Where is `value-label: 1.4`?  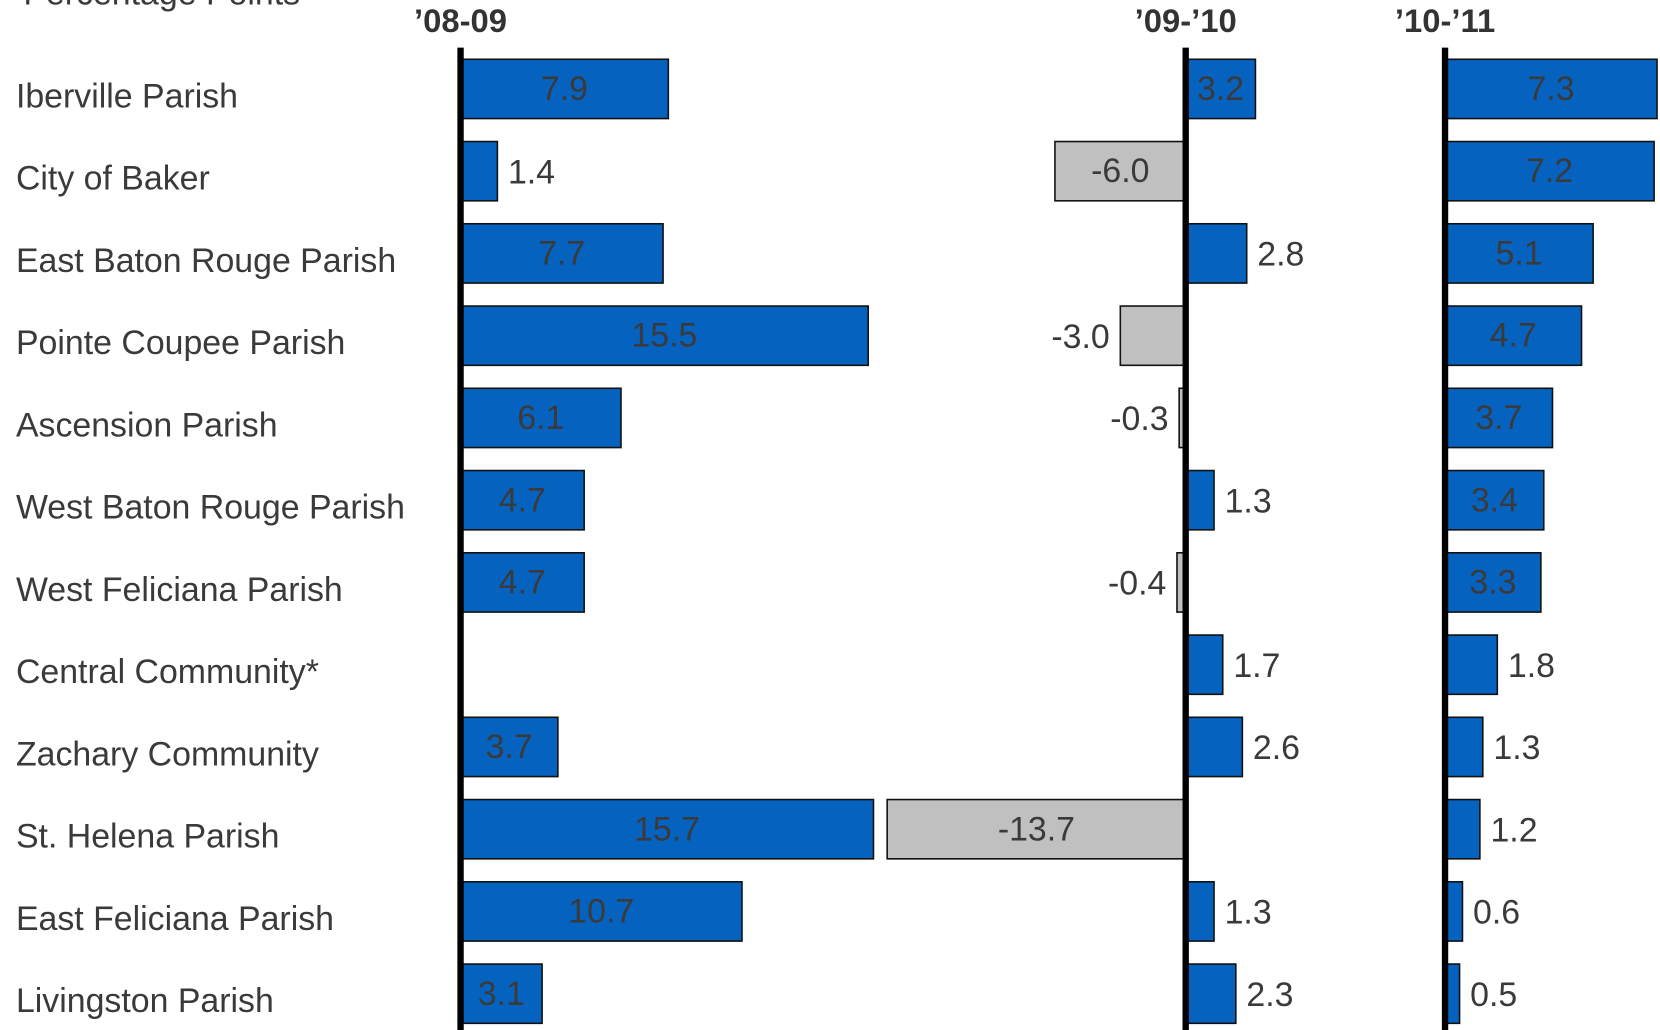 value-label: 1.4 is located at coordinates (531, 172).